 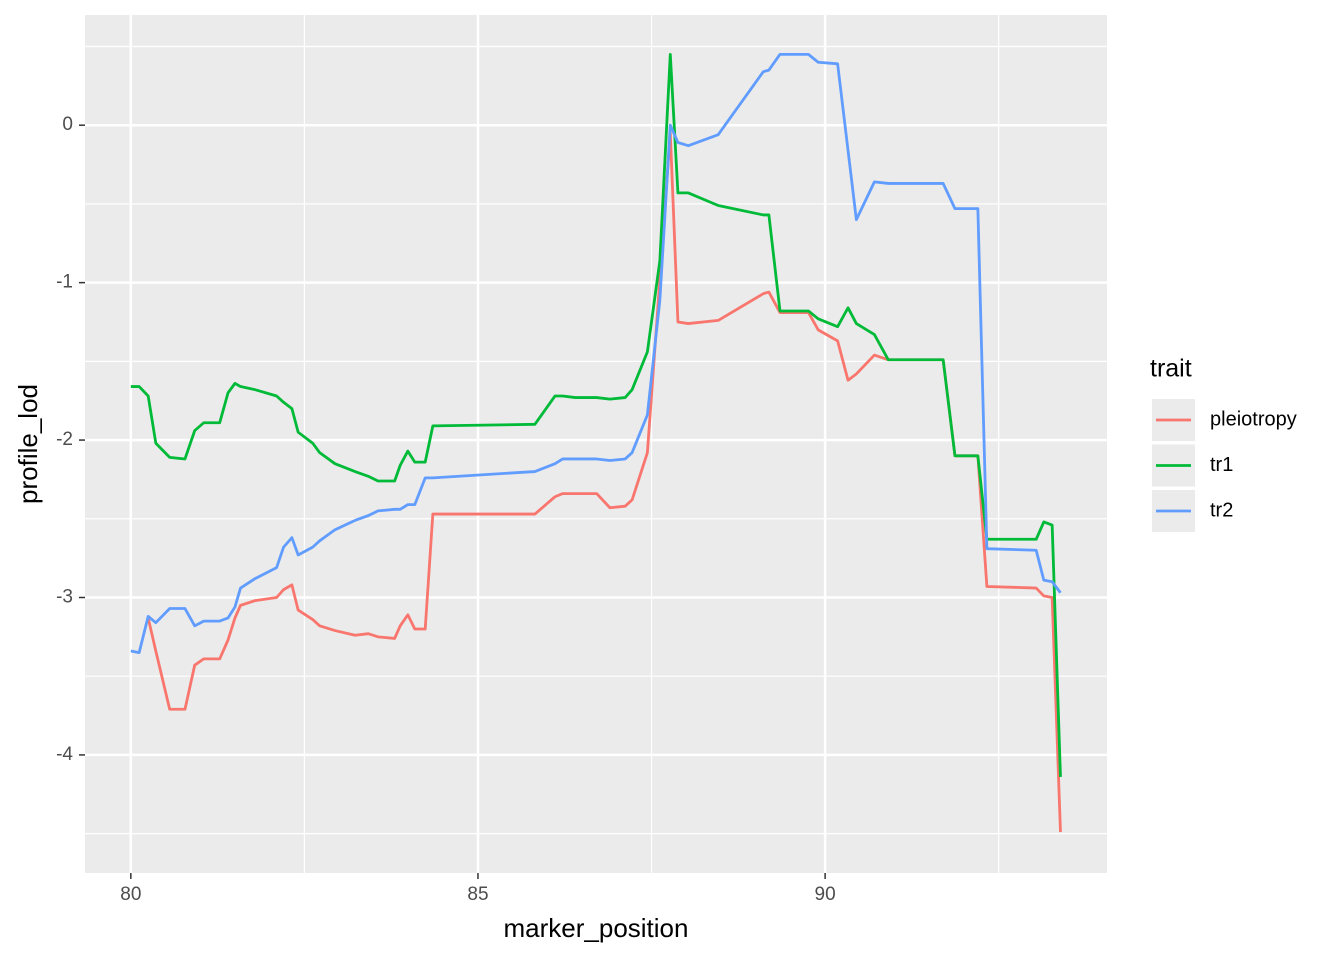 I want to click on legend-title: trait, so click(x=1171, y=369).